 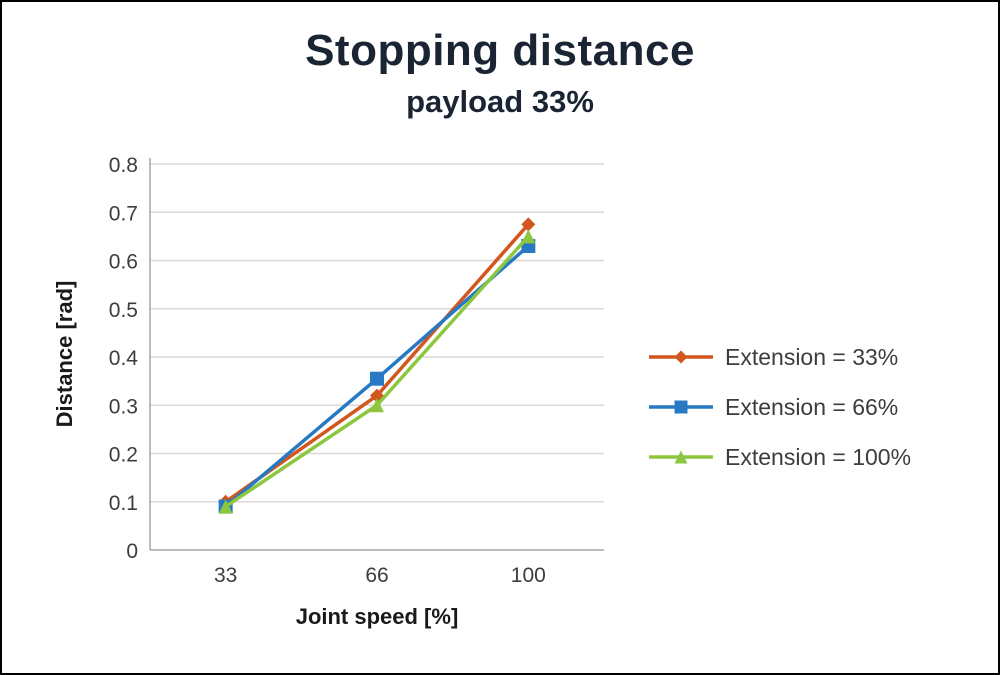 I want to click on chart-subtitle: payload 33%, so click(x=500, y=101).